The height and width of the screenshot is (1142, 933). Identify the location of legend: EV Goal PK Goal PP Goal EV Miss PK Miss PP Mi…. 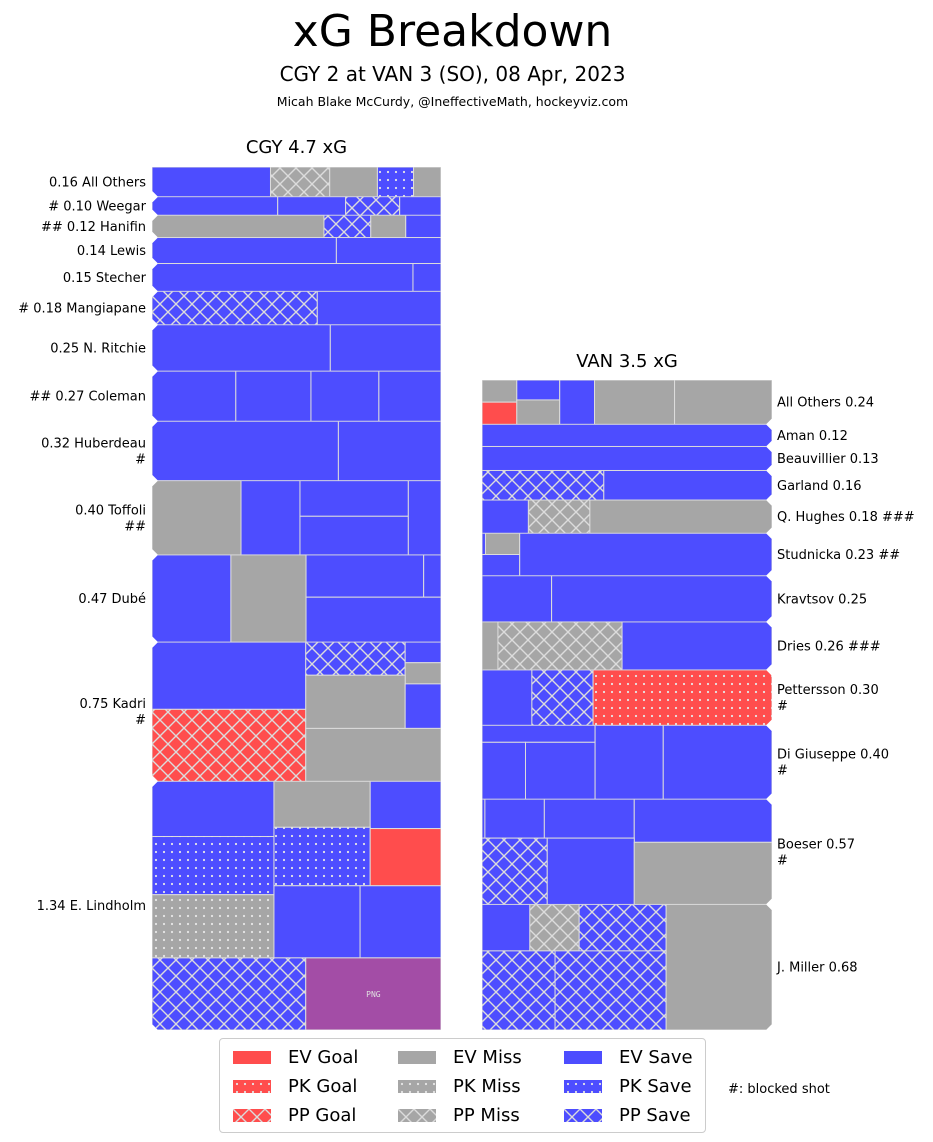
(462, 1085).